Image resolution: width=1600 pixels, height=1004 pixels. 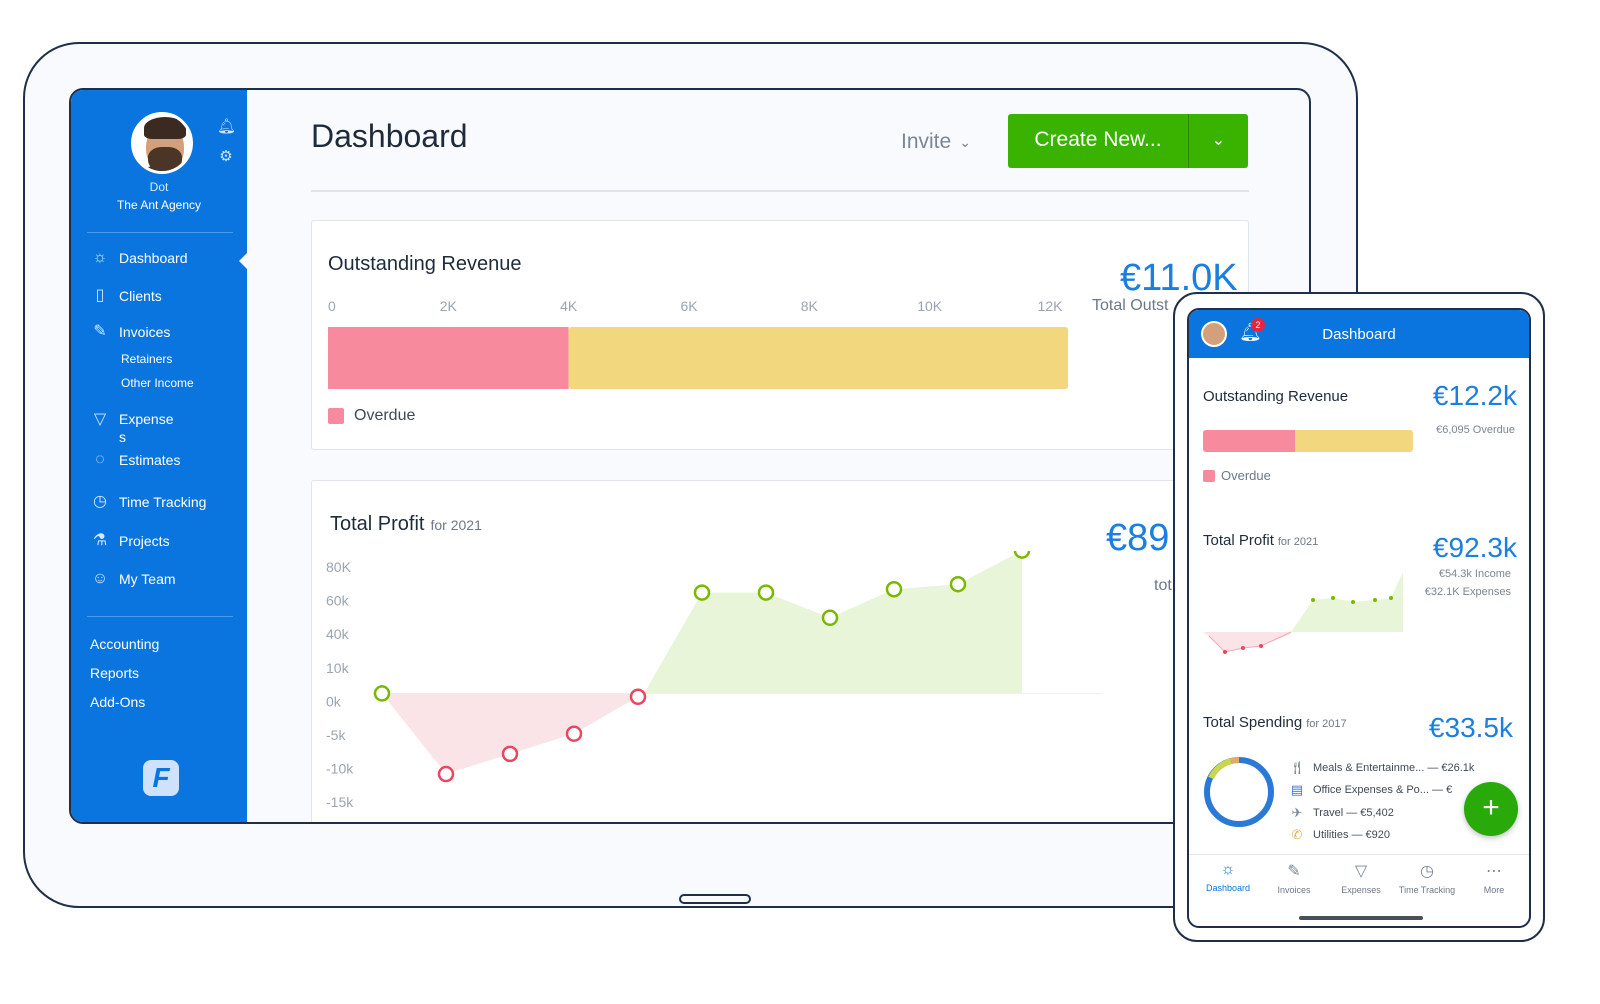 I want to click on y-tick-label: 40k, so click(x=338, y=634).